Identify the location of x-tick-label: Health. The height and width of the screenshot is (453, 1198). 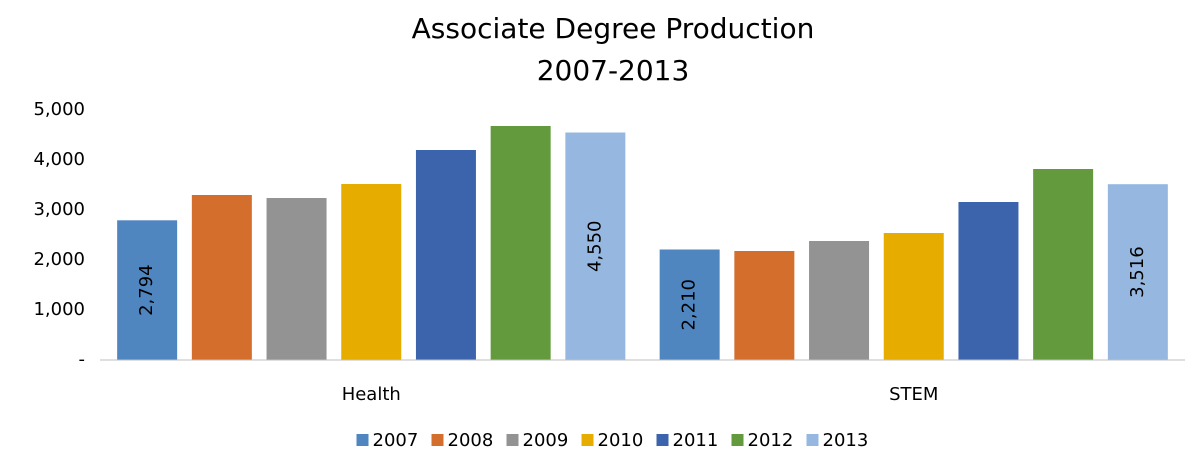
(371, 394).